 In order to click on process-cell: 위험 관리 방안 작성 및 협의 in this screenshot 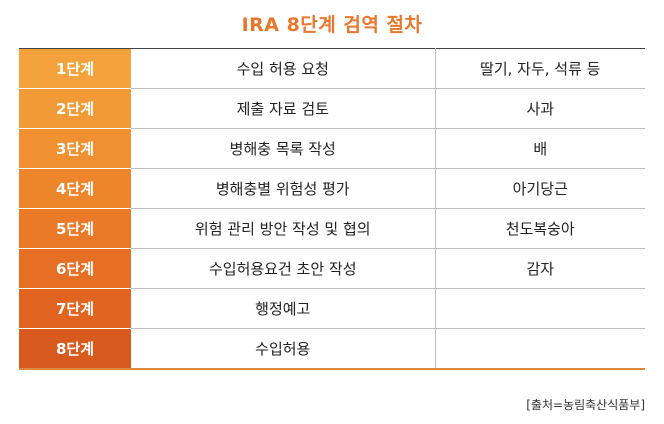, I will do `click(283, 228)`.